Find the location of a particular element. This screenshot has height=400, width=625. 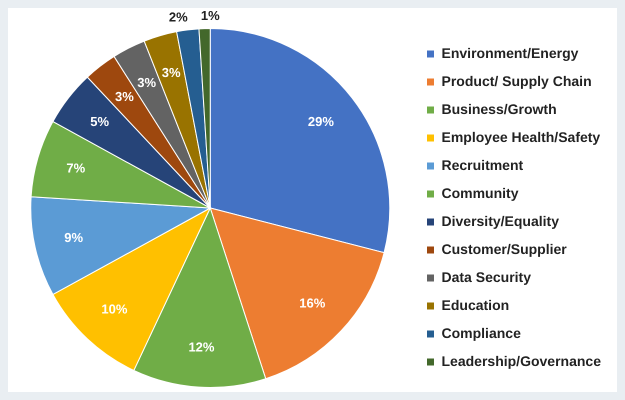

legend-label: Diversity/Equality is located at coordinates (500, 220).